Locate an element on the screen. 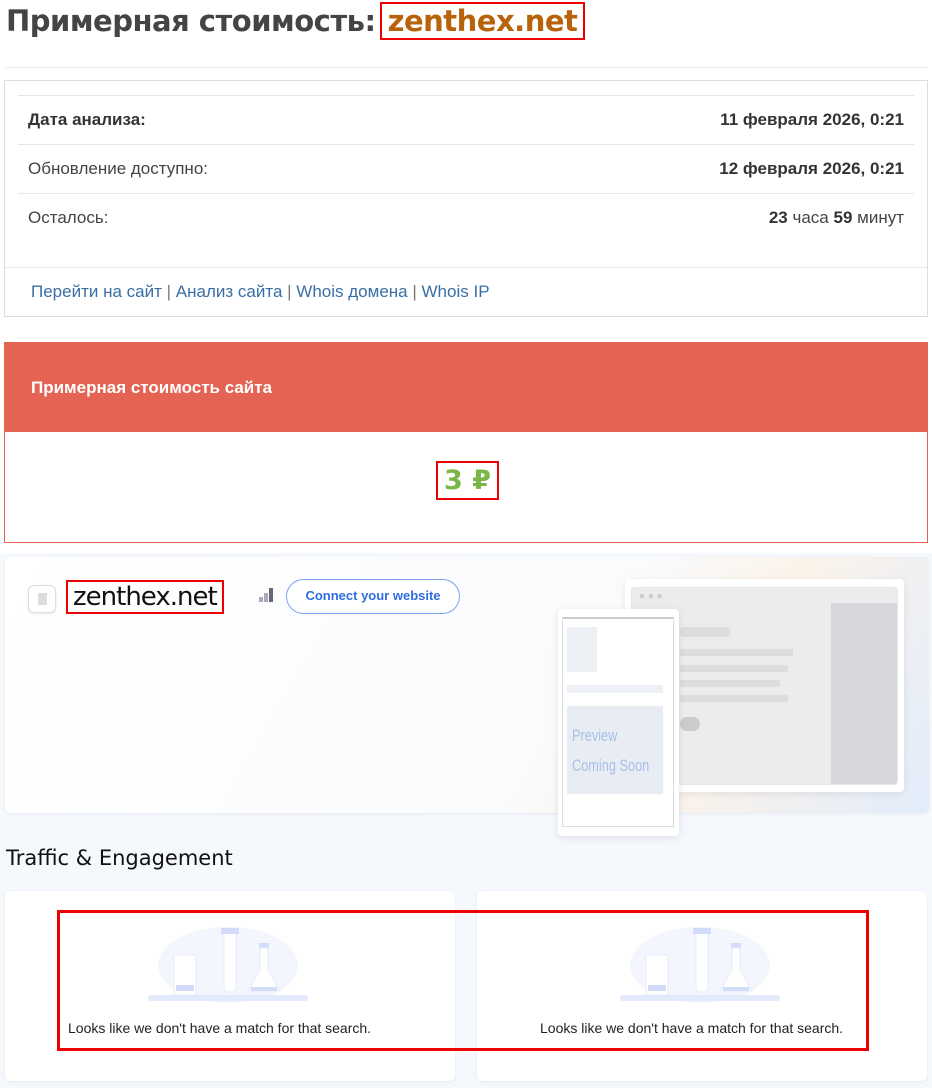 The width and height of the screenshot is (932, 1088). whois-ip-link: Whois IP is located at coordinates (455, 291).